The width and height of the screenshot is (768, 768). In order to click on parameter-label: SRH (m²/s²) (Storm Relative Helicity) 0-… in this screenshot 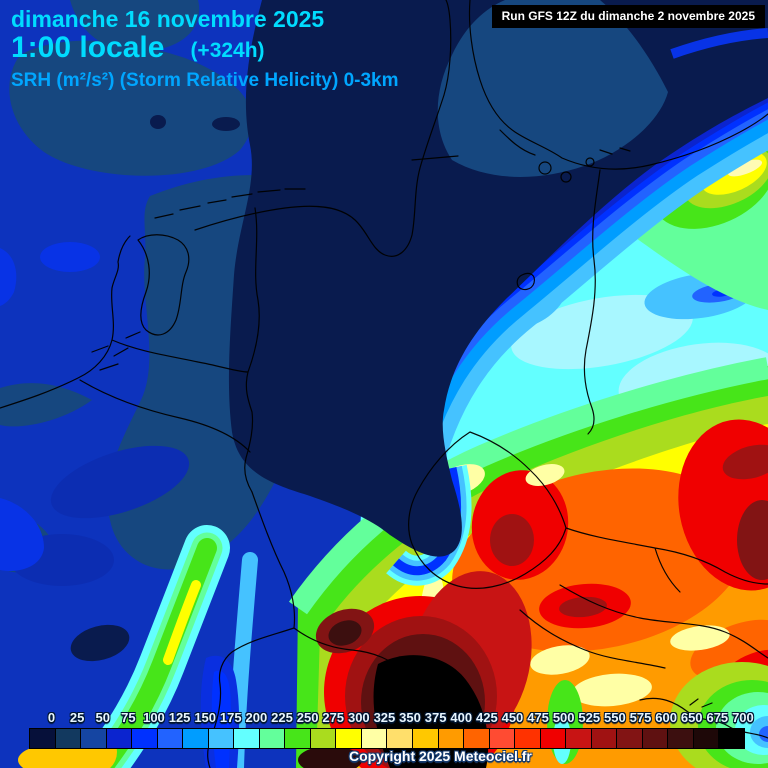, I will do `click(205, 80)`.